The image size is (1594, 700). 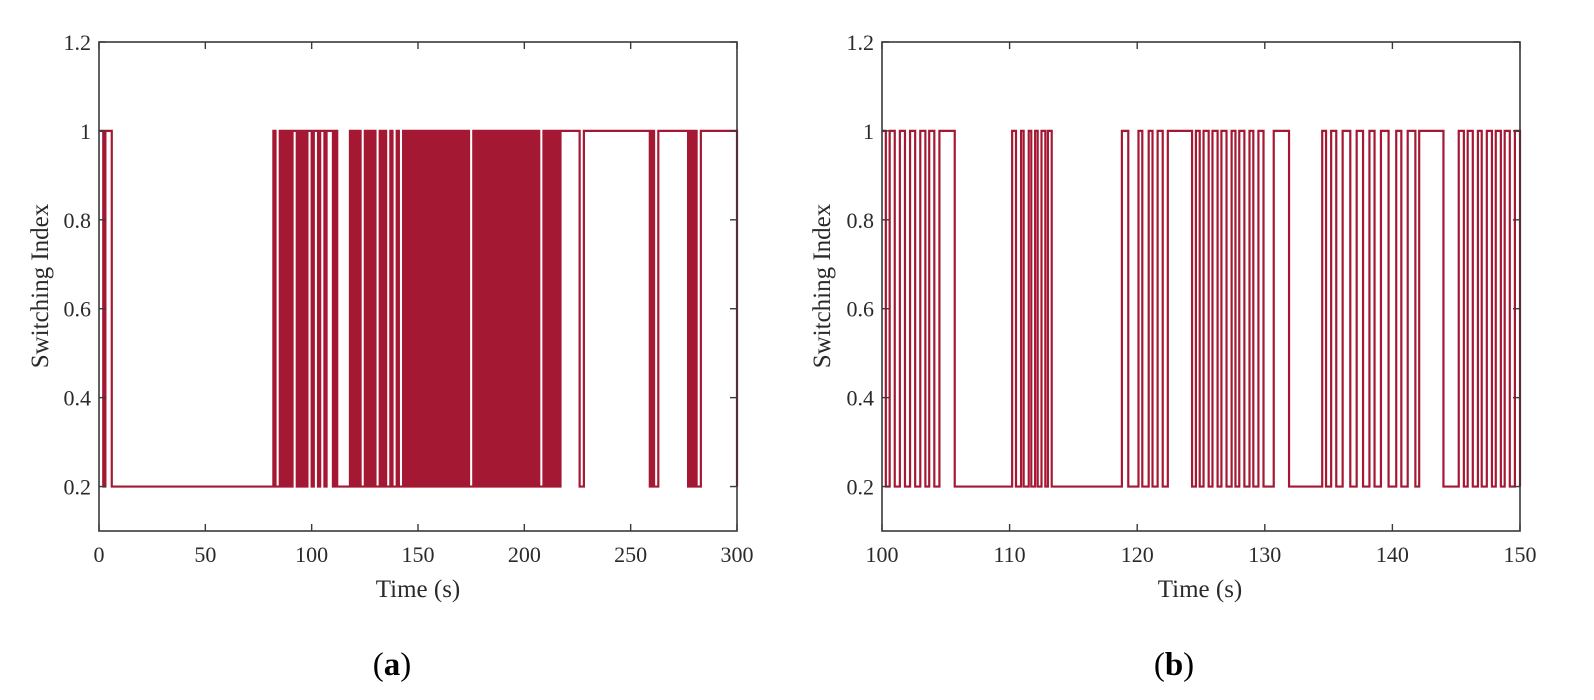 What do you see at coordinates (630, 554) in the screenshot?
I see `x-tick-label-a: 250` at bounding box center [630, 554].